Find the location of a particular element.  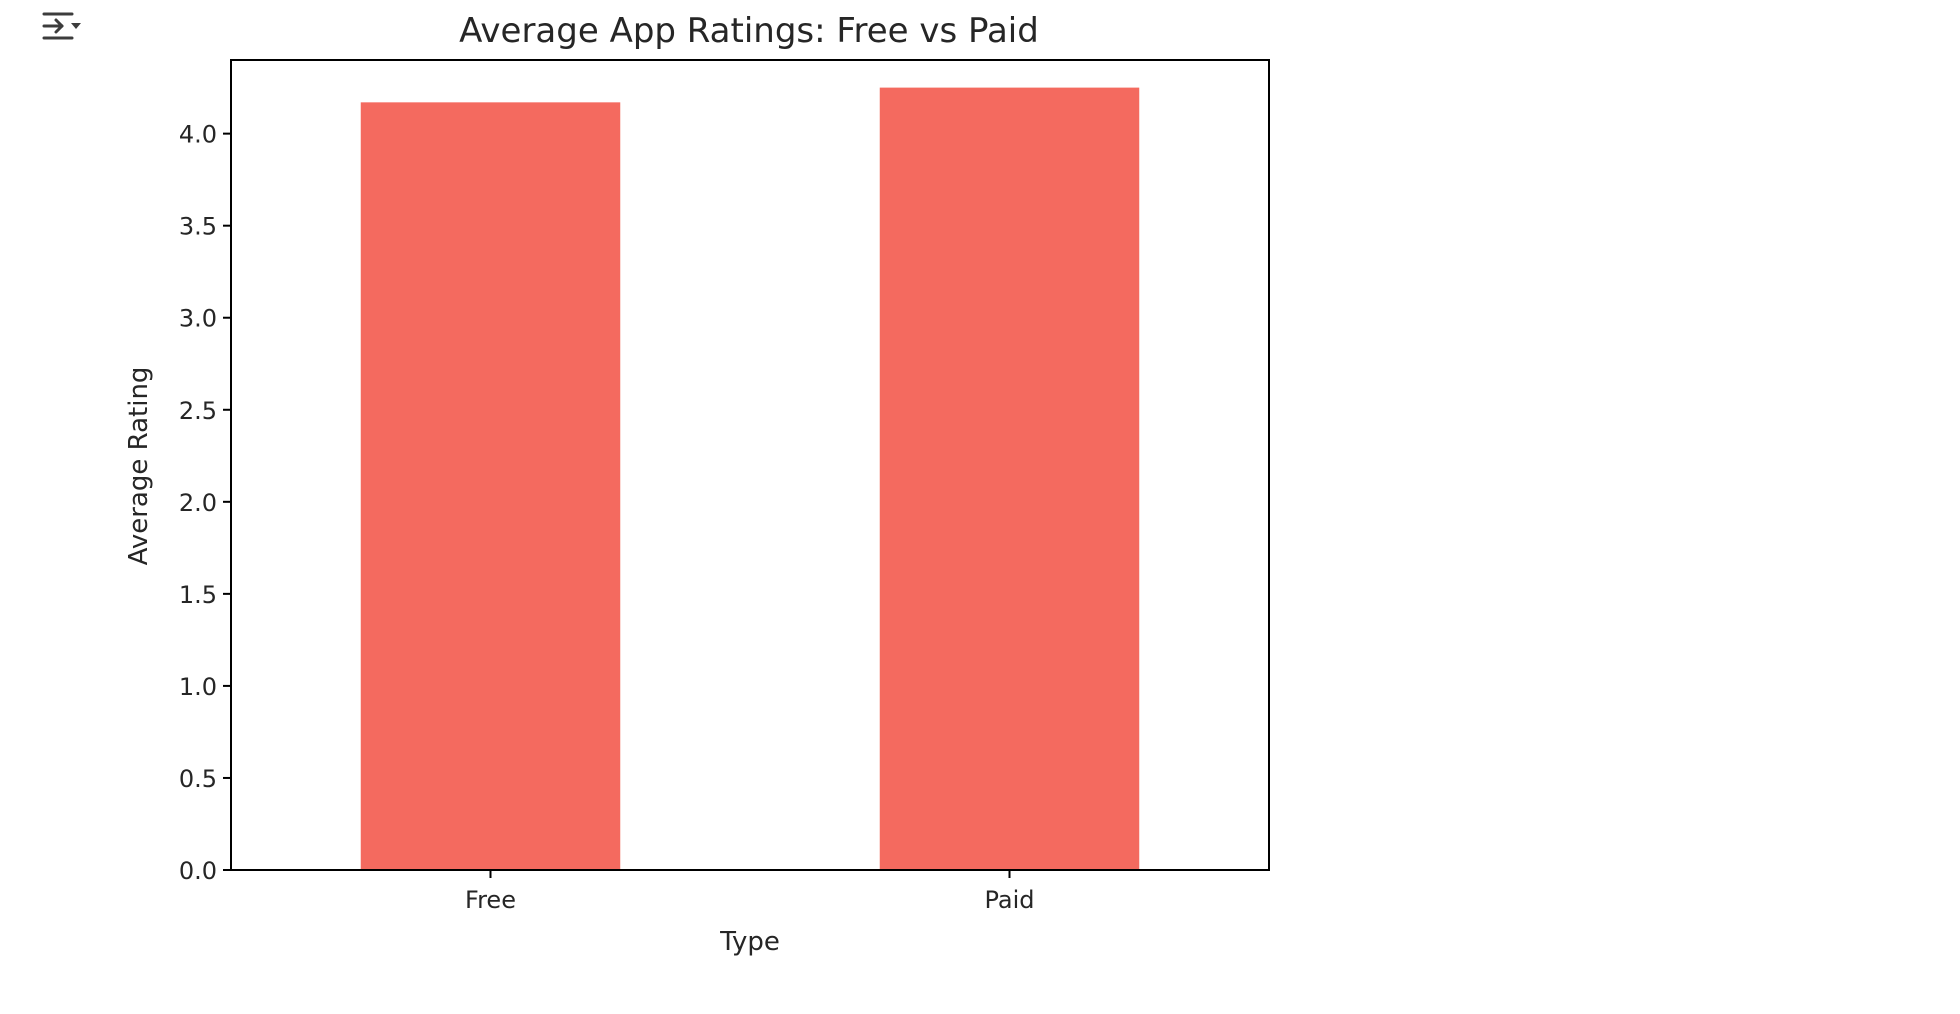

output-collapse-icon is located at coordinates (61, 26).